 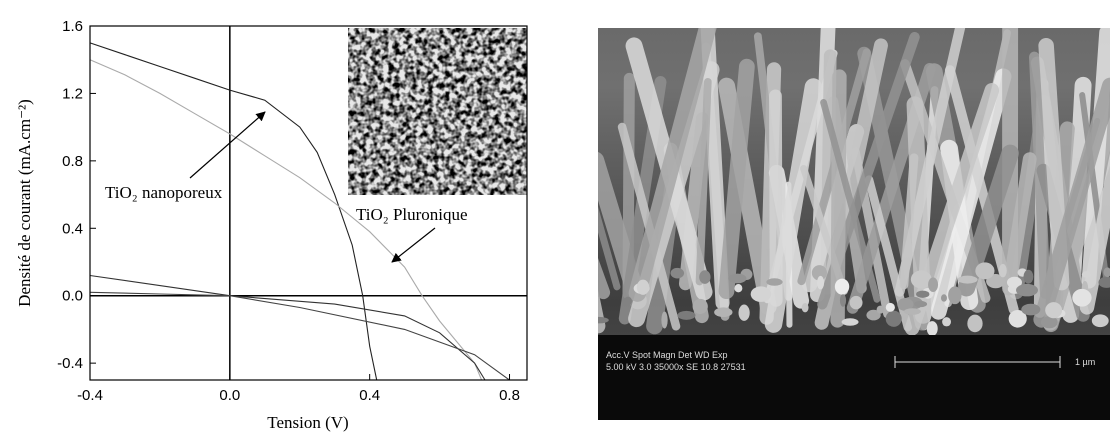 What do you see at coordinates (509, 395) in the screenshot?
I see `x-tick-label: 0.8` at bounding box center [509, 395].